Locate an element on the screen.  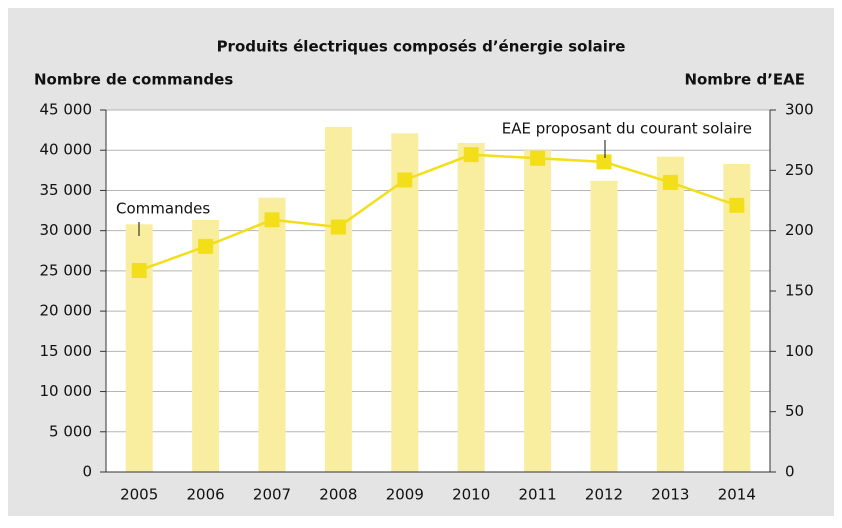
y2-tick-label: 250 is located at coordinates (799, 170).